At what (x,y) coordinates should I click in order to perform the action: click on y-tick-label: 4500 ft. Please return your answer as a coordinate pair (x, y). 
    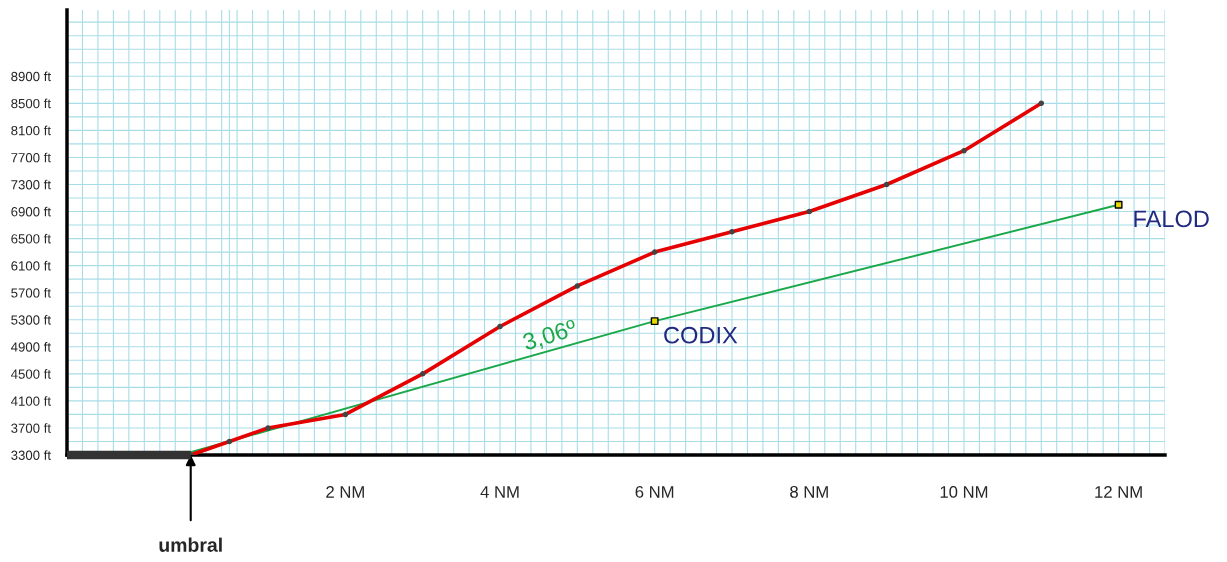
    Looking at the image, I should click on (30, 374).